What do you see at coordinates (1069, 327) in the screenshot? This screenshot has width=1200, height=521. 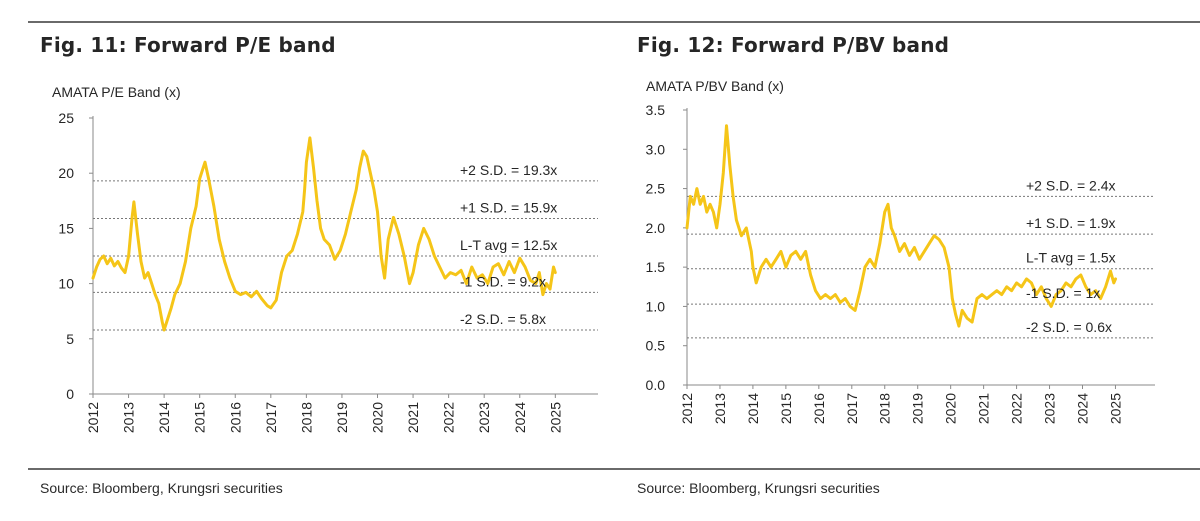 I see `band-label: -2 S.D. = 0.6x` at bounding box center [1069, 327].